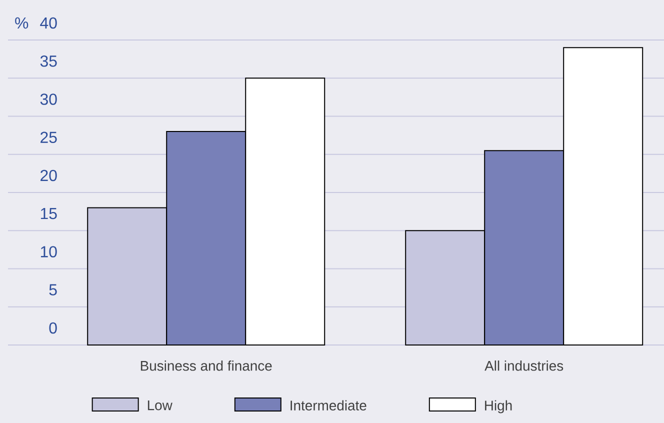 The height and width of the screenshot is (423, 664). Describe the element at coordinates (48, 252) in the screenshot. I see `y-tick-label: 10` at that location.